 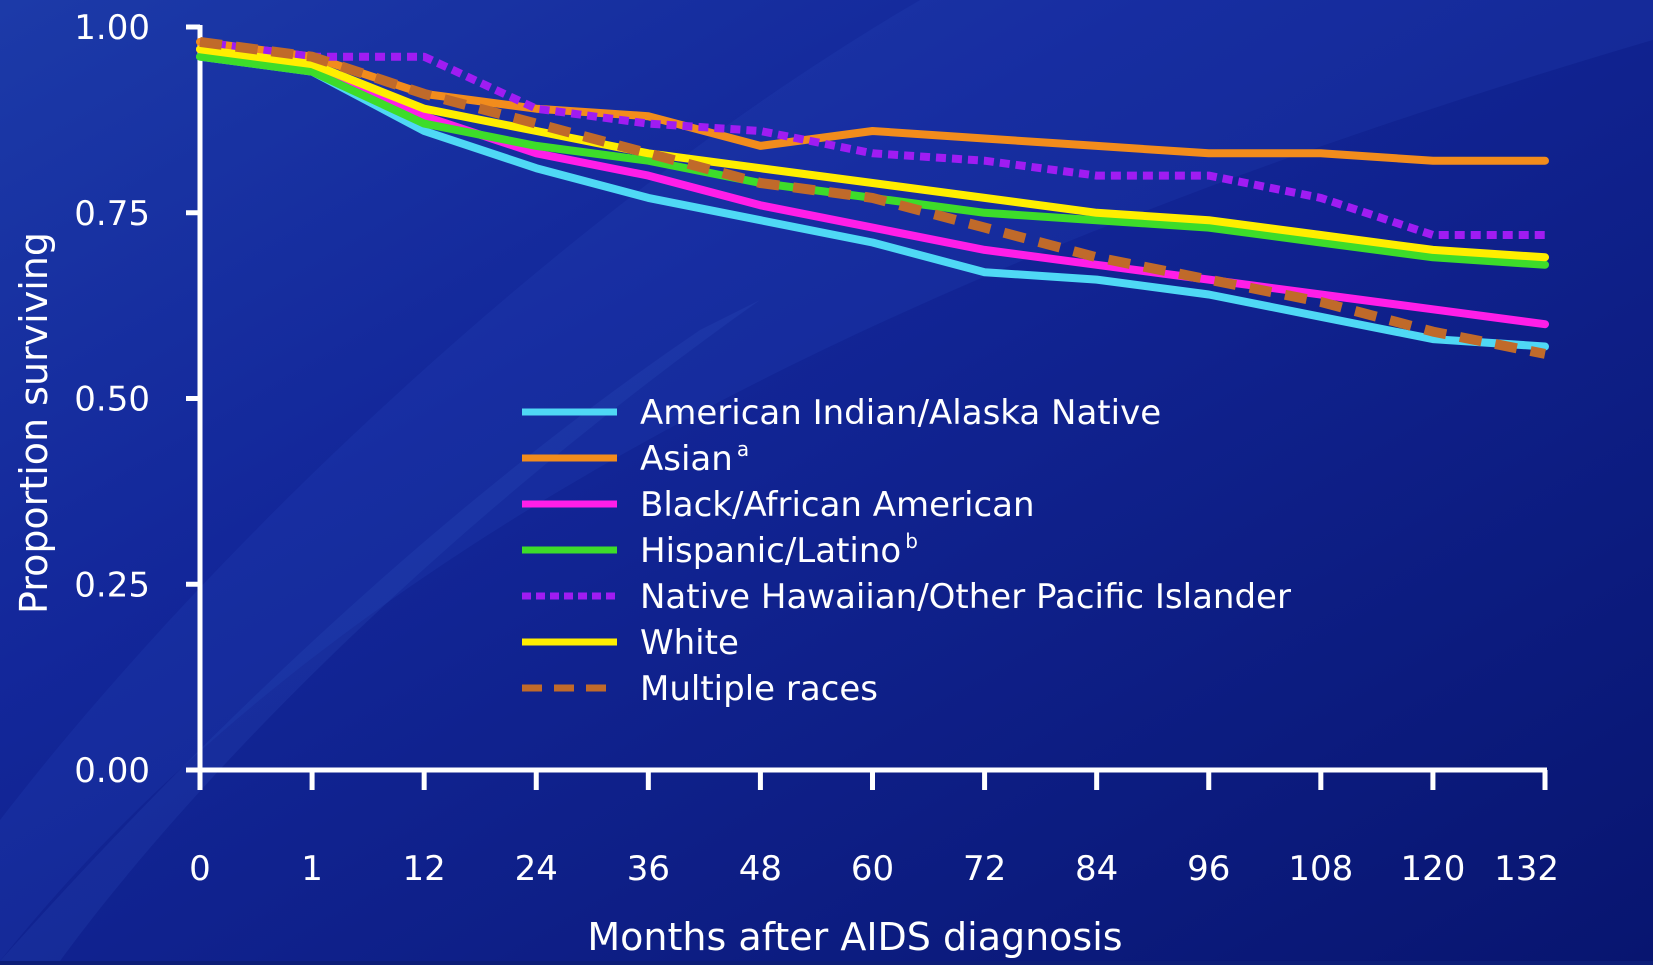 I want to click on y-tick-label: 0.75, so click(x=112, y=214).